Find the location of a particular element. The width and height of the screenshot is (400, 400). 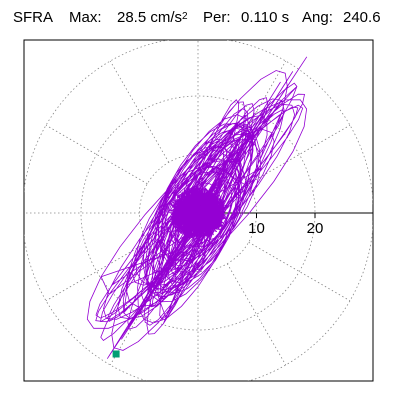

peak-marker is located at coordinates (116, 354).